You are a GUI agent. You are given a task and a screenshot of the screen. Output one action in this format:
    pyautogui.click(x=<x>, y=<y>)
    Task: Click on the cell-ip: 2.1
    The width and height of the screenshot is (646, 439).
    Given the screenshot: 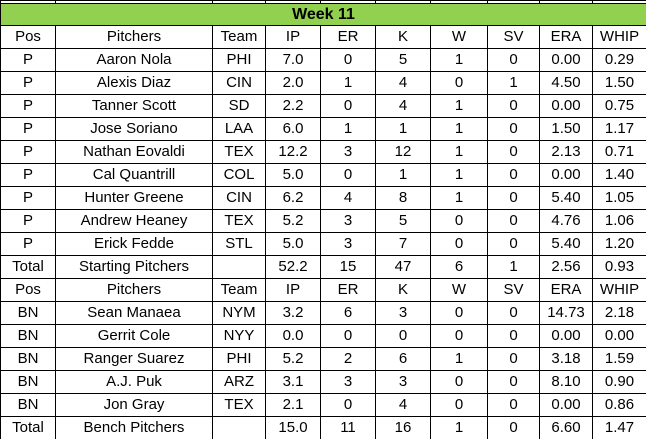 What is the action you would take?
    pyautogui.click(x=293, y=405)
    